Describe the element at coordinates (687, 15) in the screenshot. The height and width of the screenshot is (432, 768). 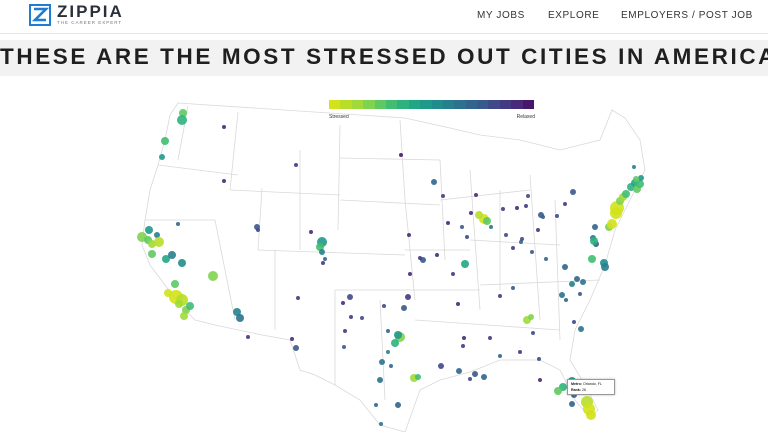
I see `nav-employers-post-job: EMPLOYERS / POST JOB` at that location.